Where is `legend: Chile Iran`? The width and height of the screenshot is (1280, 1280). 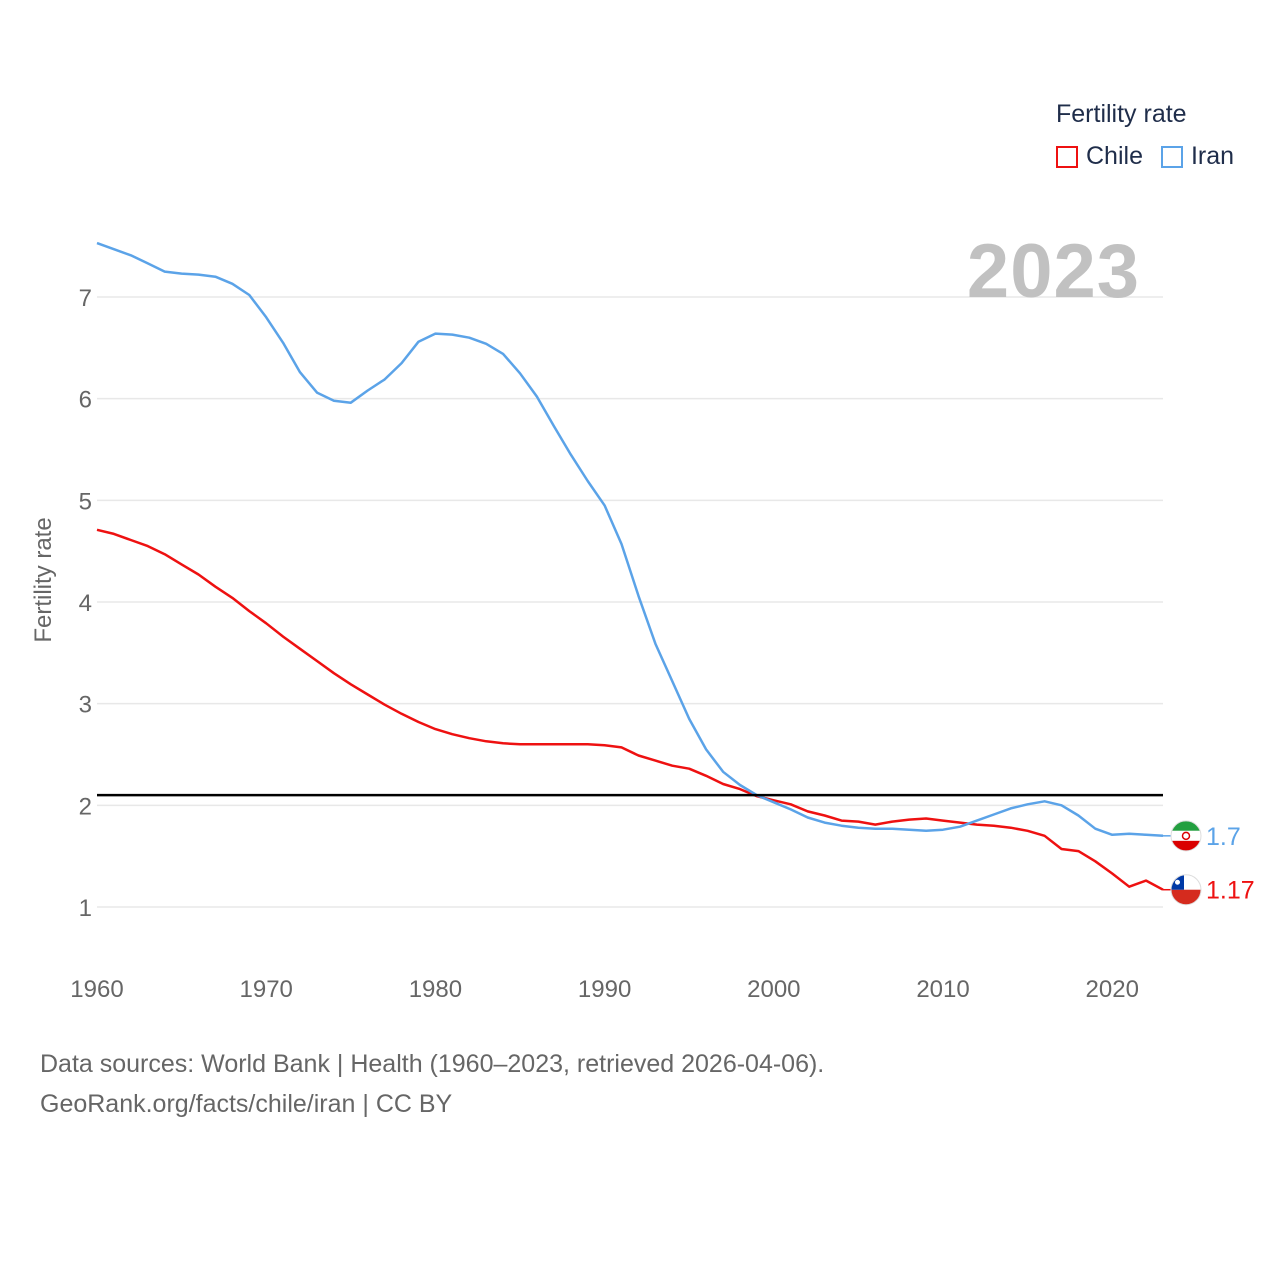 legend: Chile Iran is located at coordinates (1154, 156).